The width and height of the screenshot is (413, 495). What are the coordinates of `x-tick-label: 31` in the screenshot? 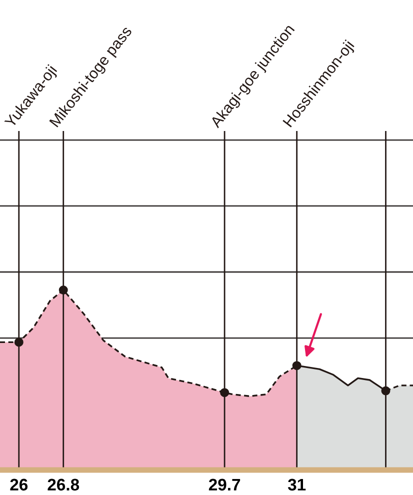 It's located at (297, 484).